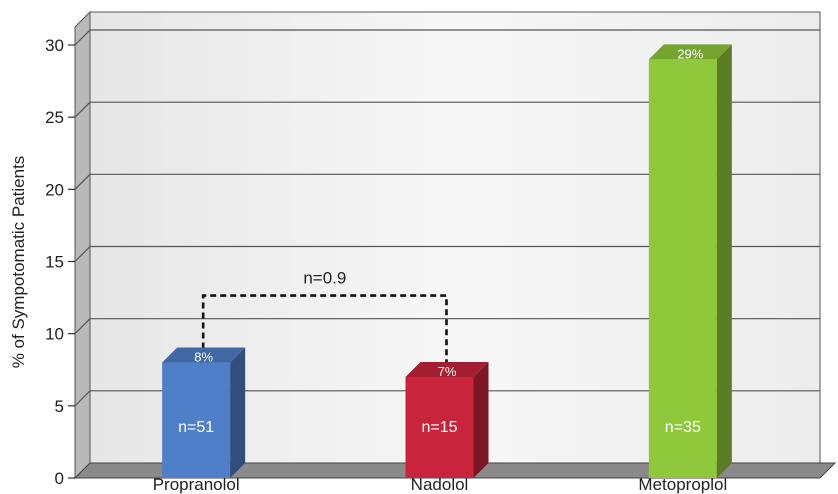  I want to click on y-tick-label: 20, so click(54, 189).